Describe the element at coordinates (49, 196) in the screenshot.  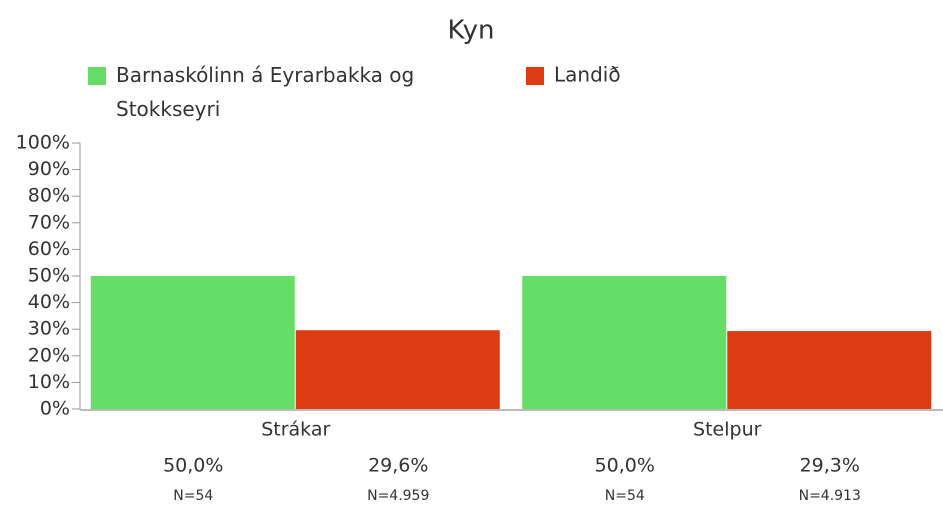
I see `y-tick-label: 80%` at that location.